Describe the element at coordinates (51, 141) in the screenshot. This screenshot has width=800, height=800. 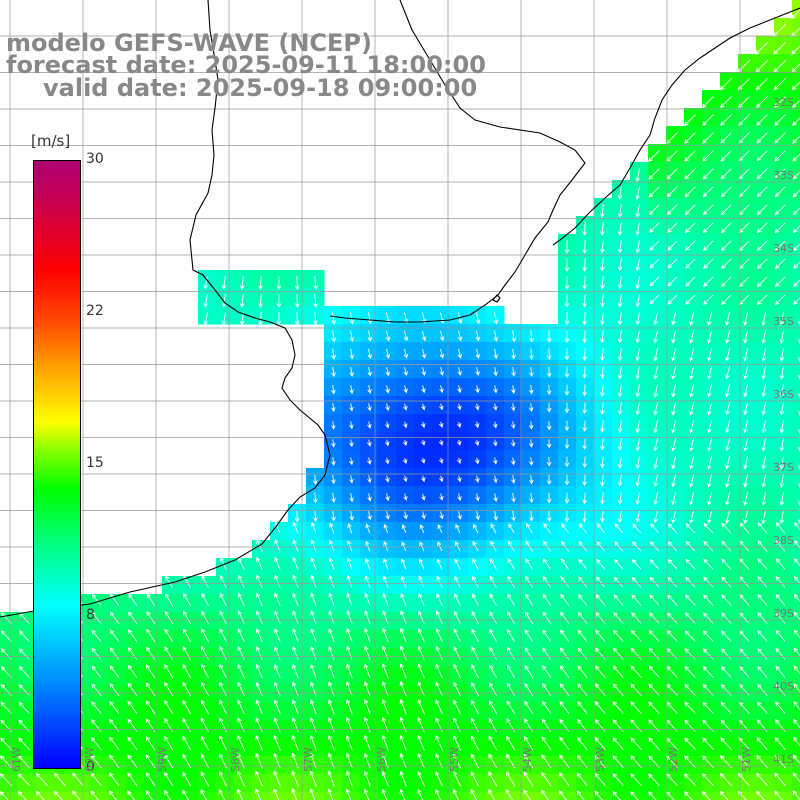
I see `colorbar-unit: [m/s]` at that location.